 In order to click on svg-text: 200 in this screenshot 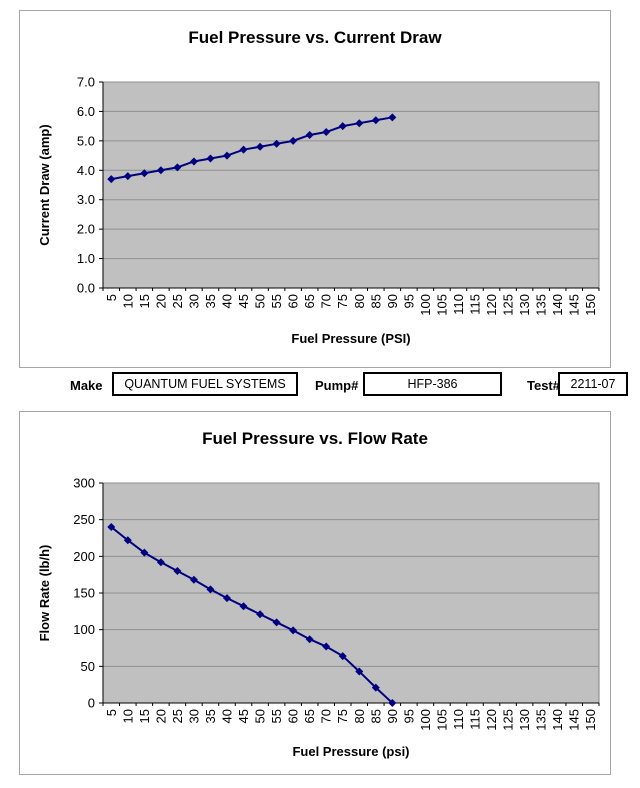, I will do `click(84, 556)`.